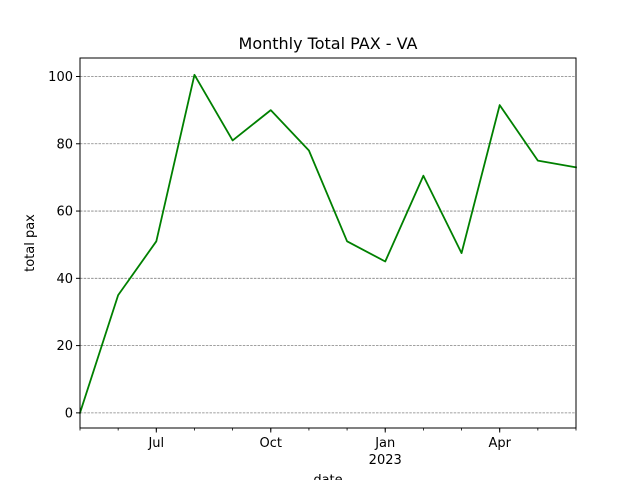  What do you see at coordinates (64, 245) in the screenshot?
I see `y-axis: 0 20 40 60 80 100` at bounding box center [64, 245].